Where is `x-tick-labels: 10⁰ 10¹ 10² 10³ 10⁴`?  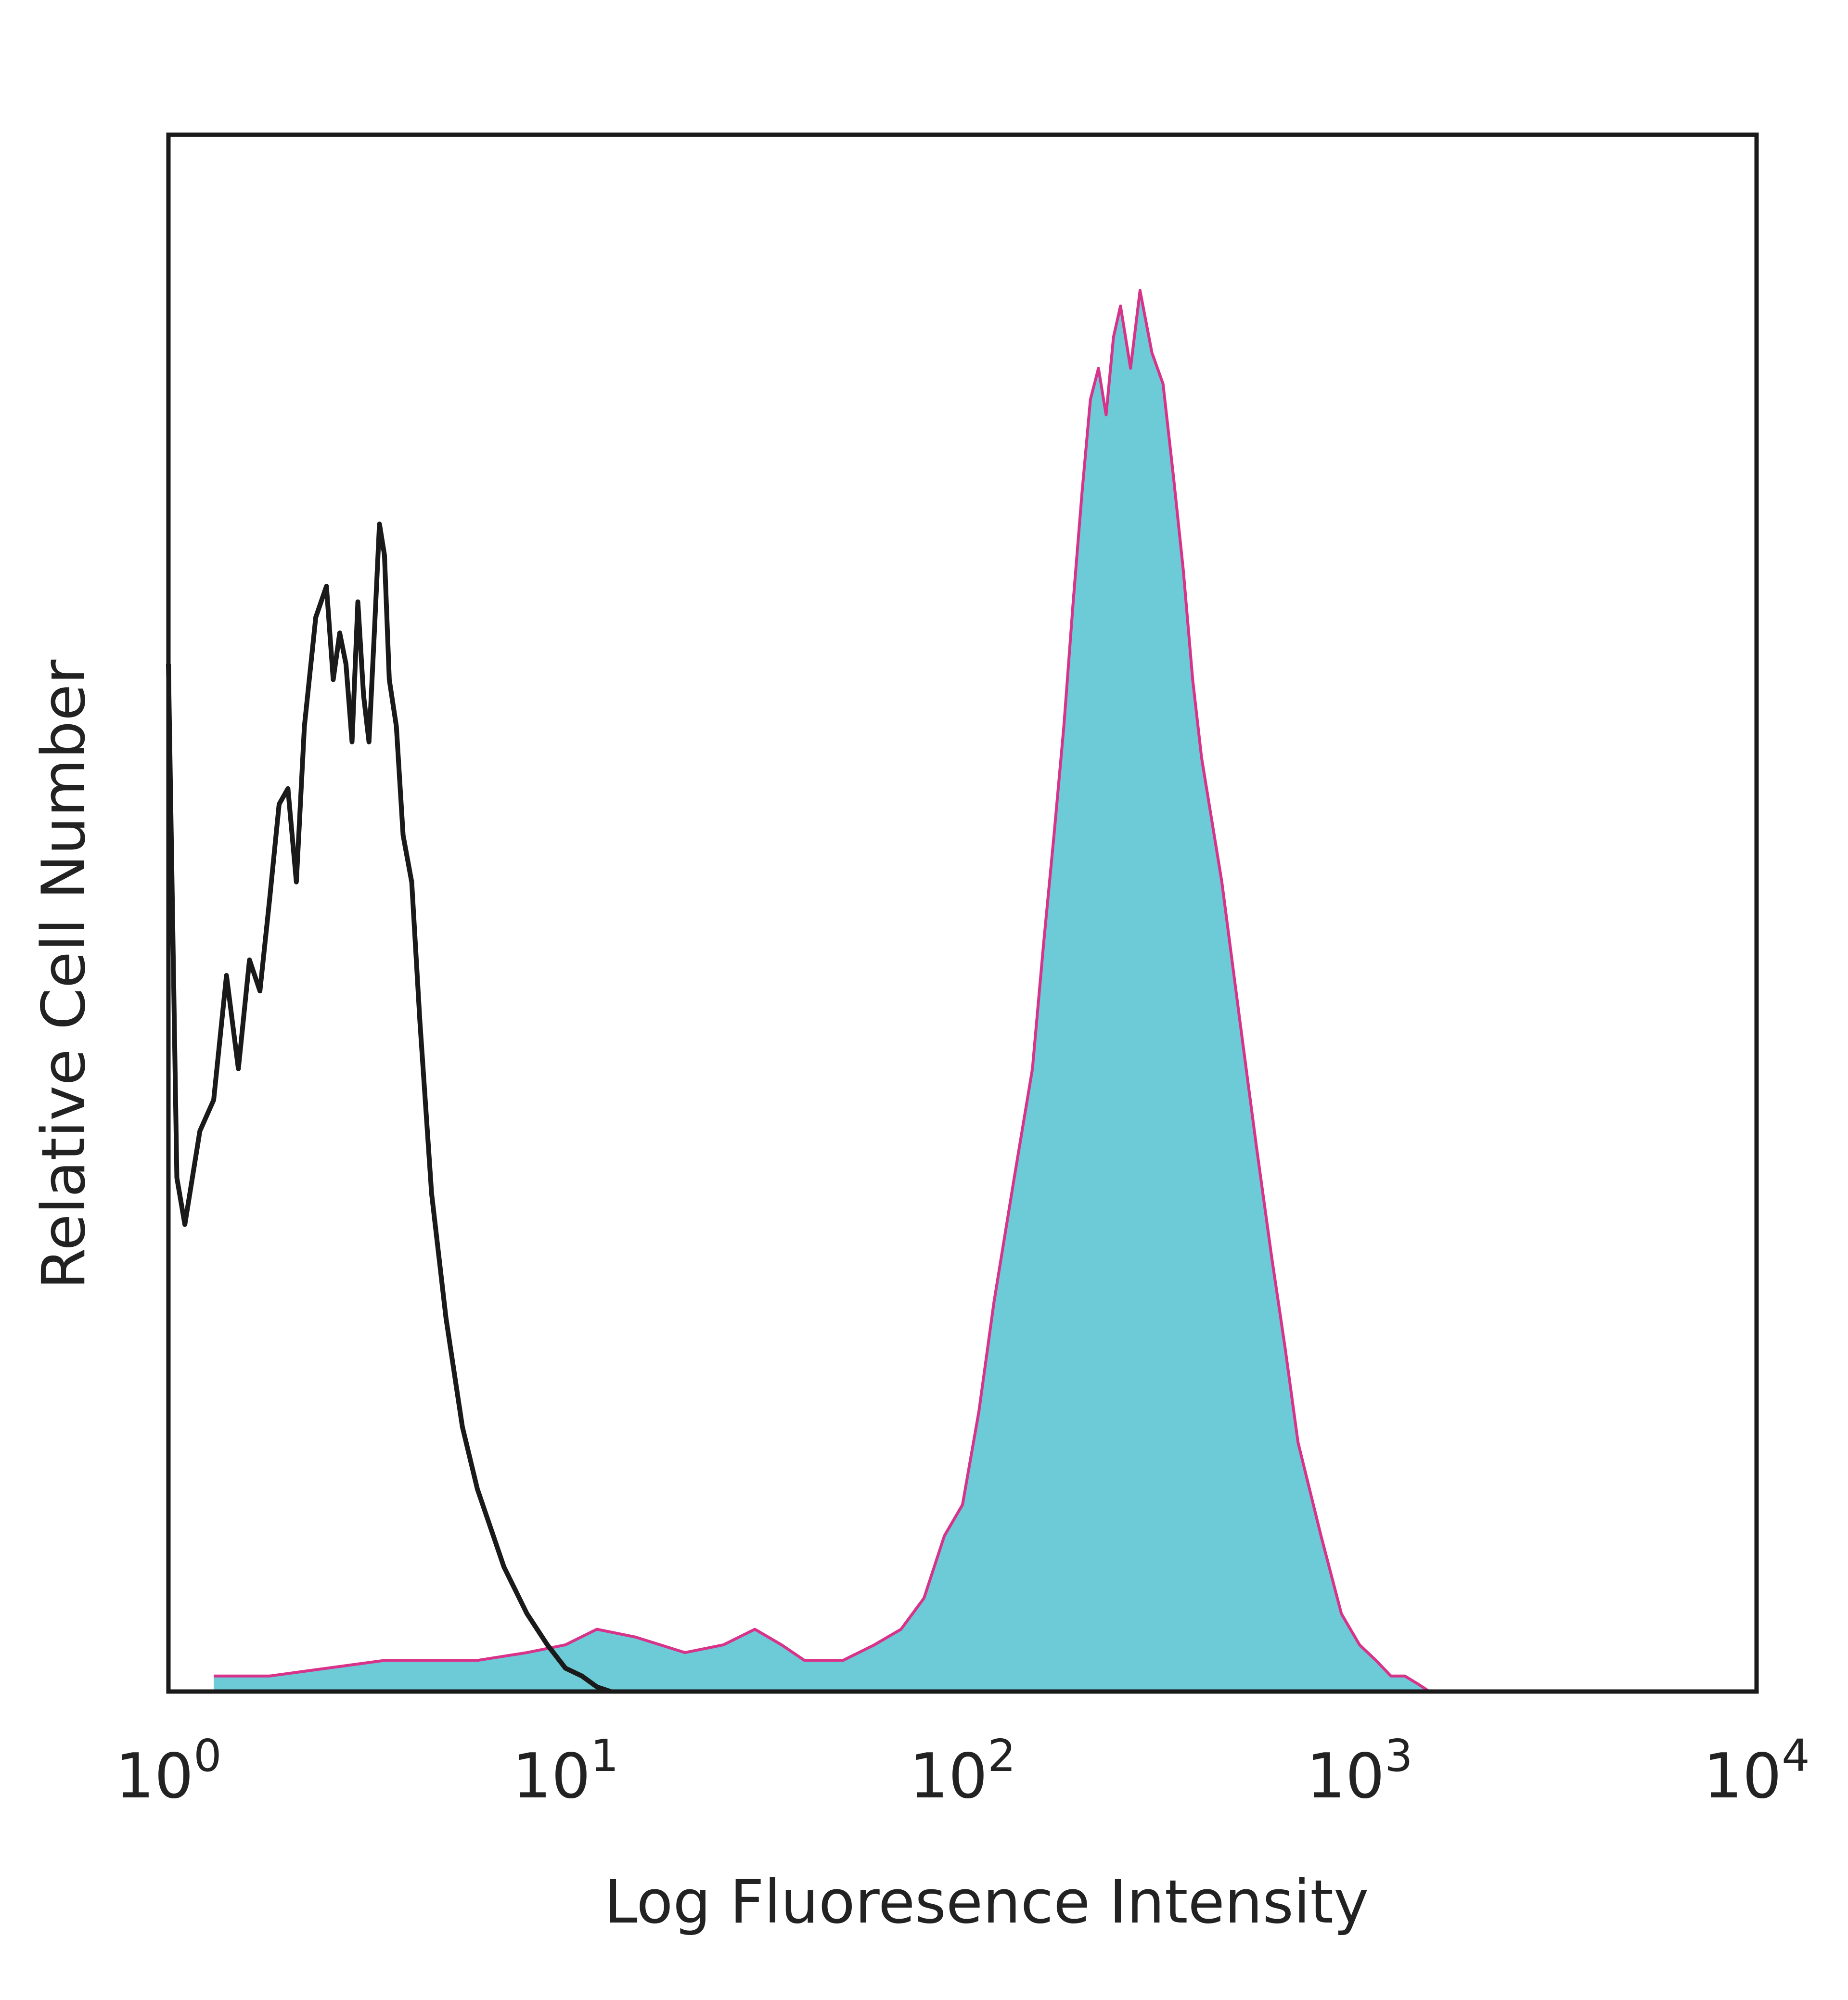 x-tick-labels: 10⁰ 10¹ 10² 10³ 10⁴ is located at coordinates (962, 1771).